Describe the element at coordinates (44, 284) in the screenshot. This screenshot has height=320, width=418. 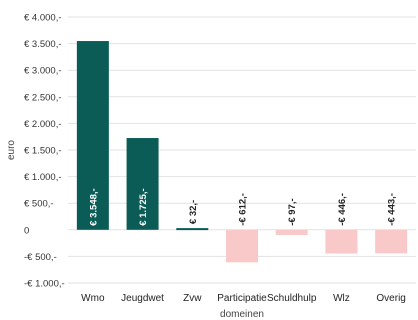
I see `y-tick-label: -€ 1.000,-` at that location.